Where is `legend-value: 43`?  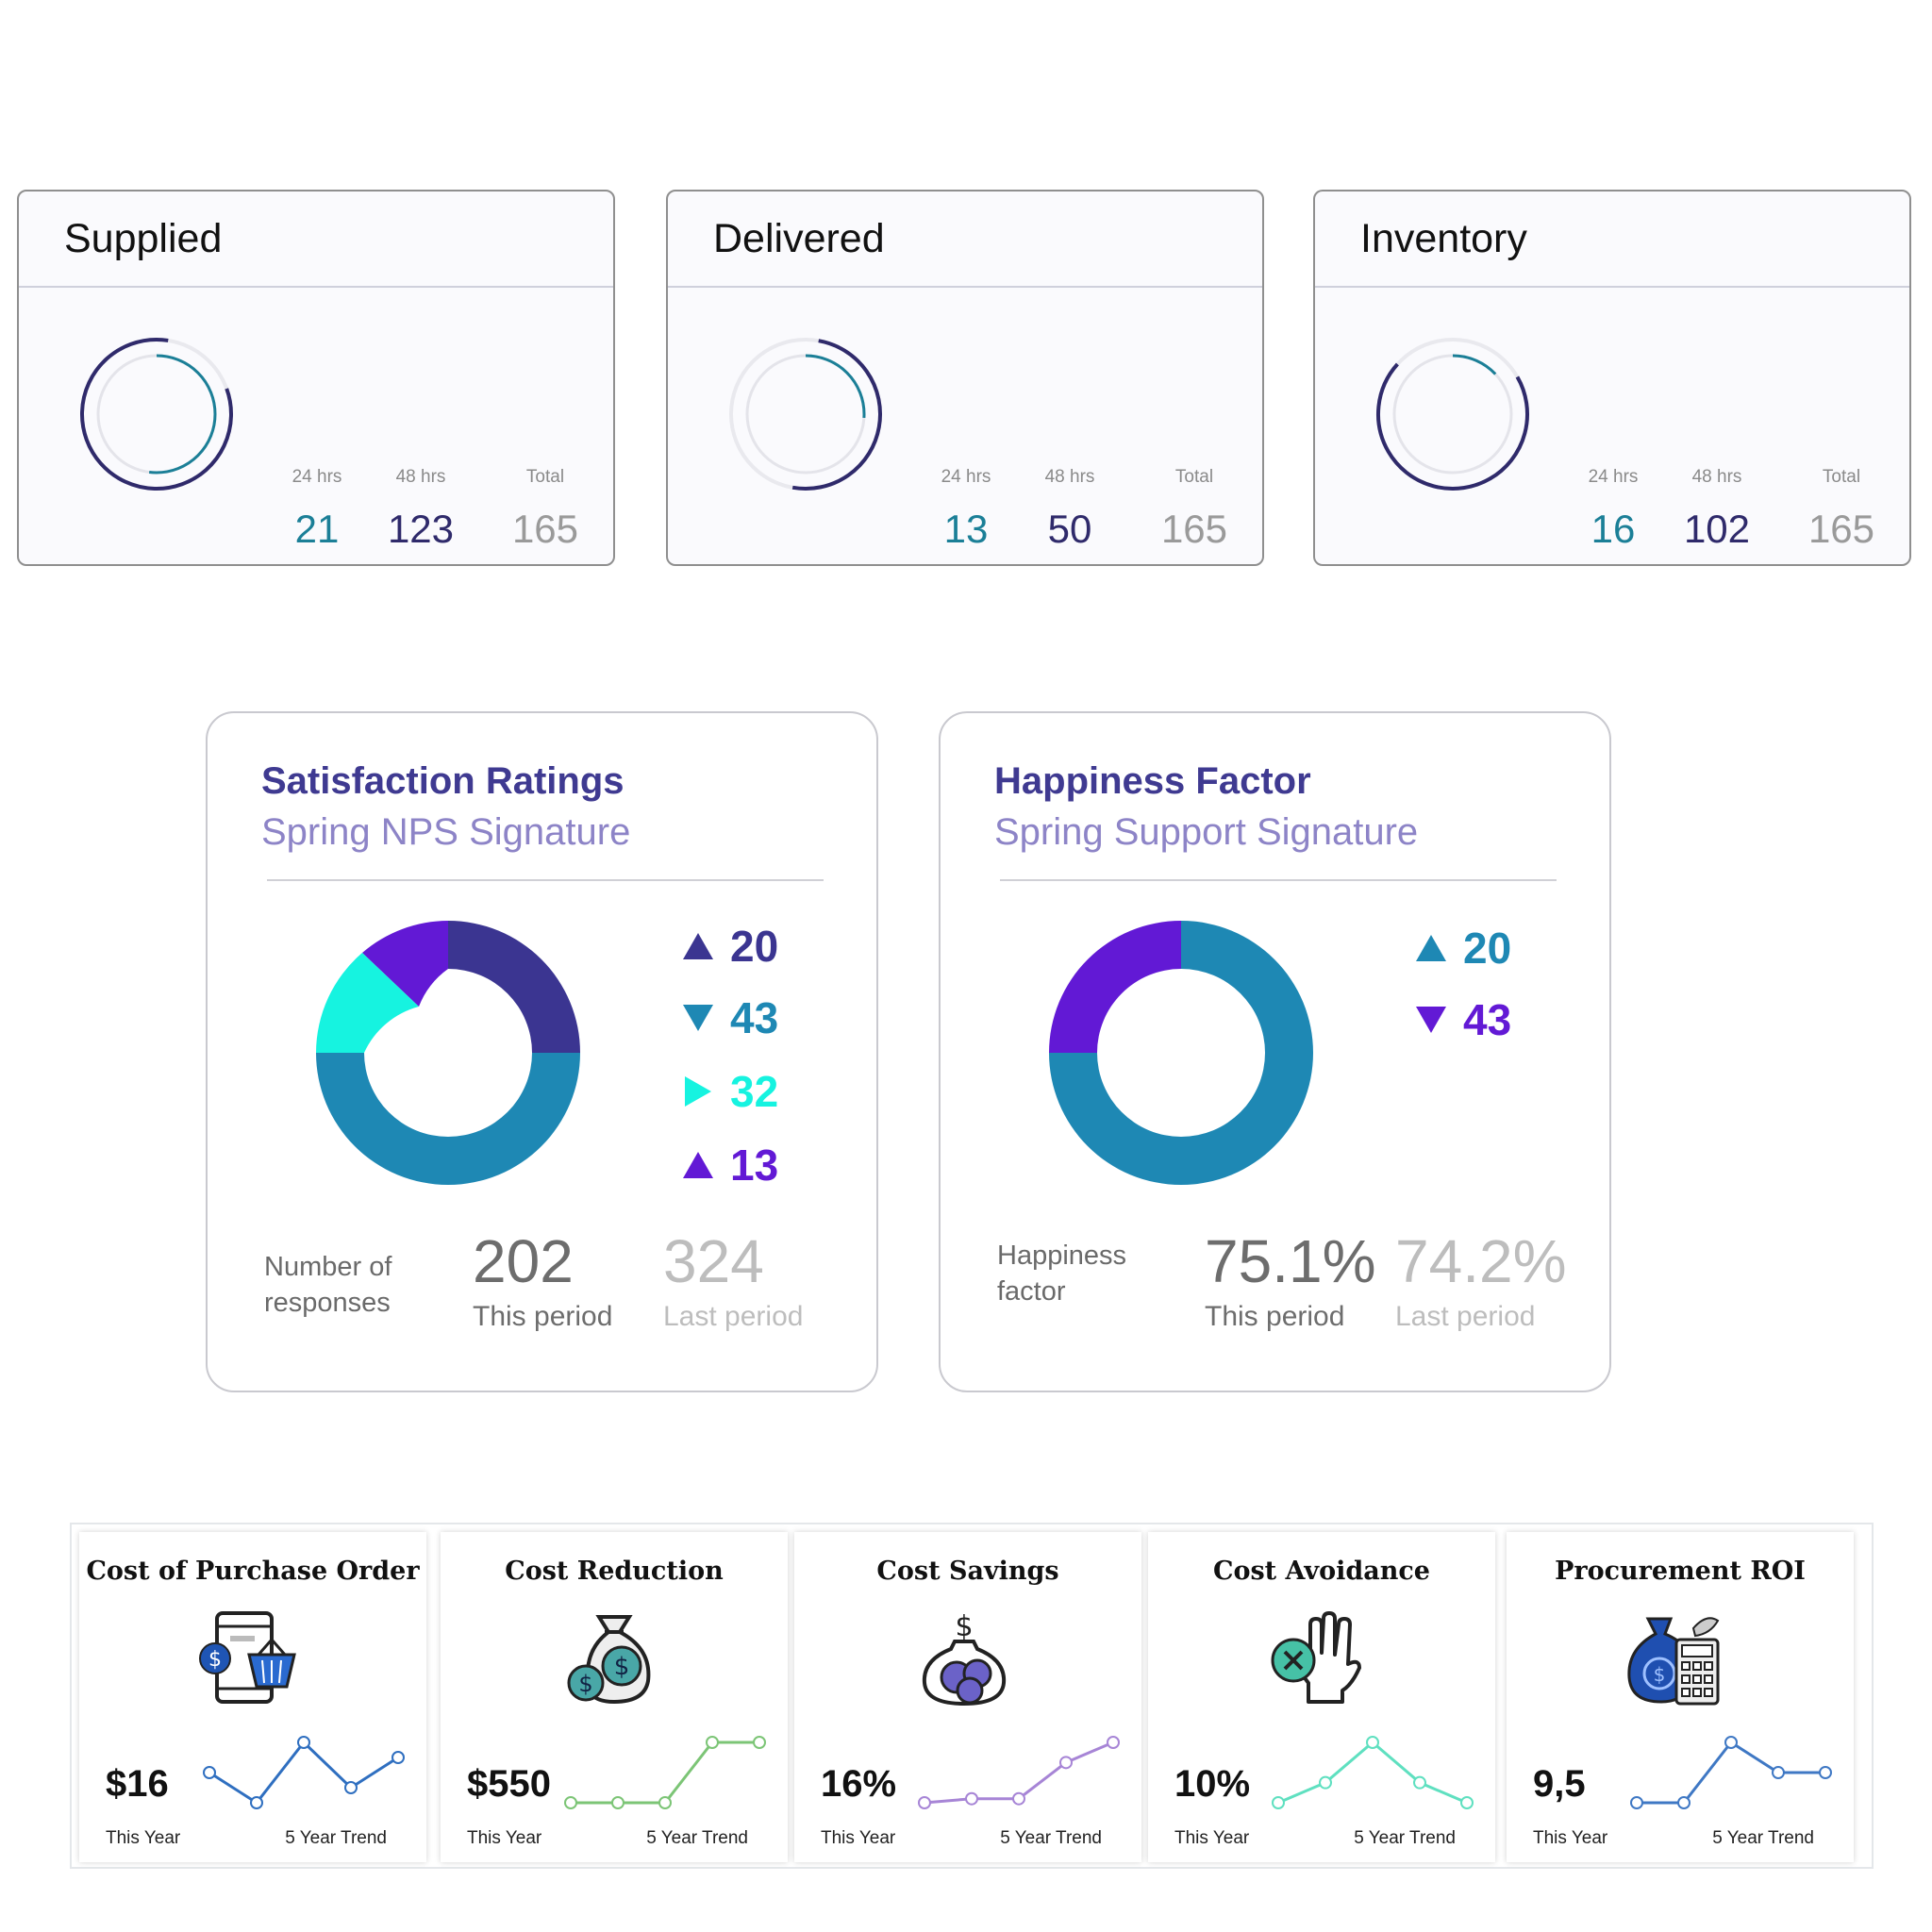
legend-value: 43 is located at coordinates (1488, 1020).